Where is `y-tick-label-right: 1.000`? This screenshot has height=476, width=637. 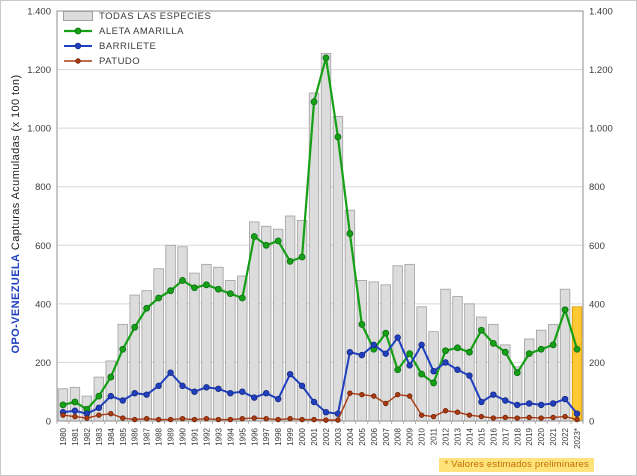 y-tick-label-right: 1.000 is located at coordinates (601, 129).